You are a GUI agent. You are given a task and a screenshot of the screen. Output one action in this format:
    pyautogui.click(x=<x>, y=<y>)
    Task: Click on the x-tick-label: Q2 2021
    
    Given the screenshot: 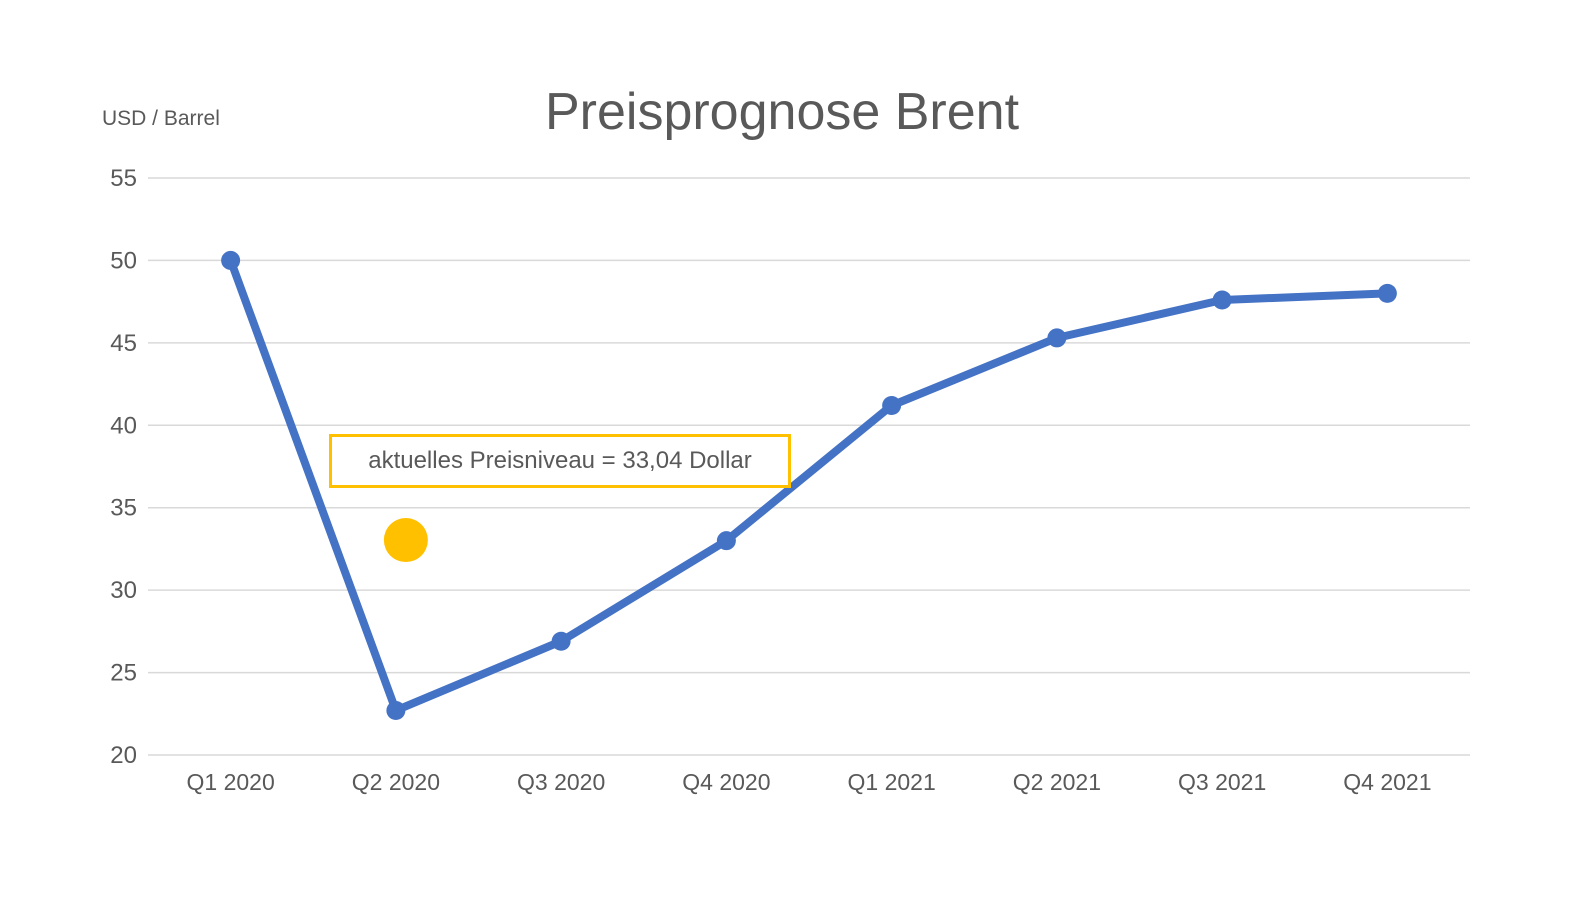 What is the action you would take?
    pyautogui.click(x=1057, y=782)
    